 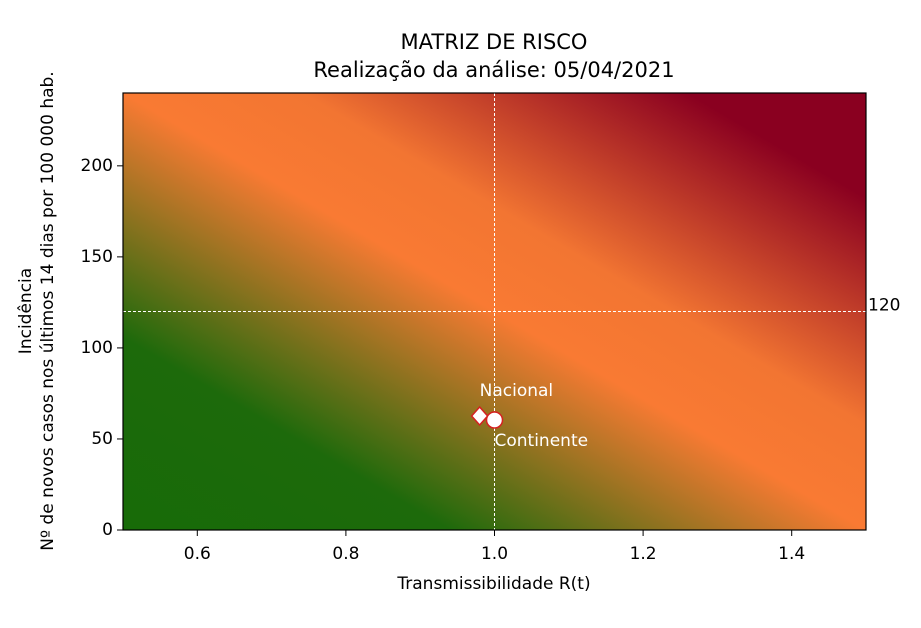 What do you see at coordinates (197, 554) in the screenshot?
I see `x-tick-label: 0.6` at bounding box center [197, 554].